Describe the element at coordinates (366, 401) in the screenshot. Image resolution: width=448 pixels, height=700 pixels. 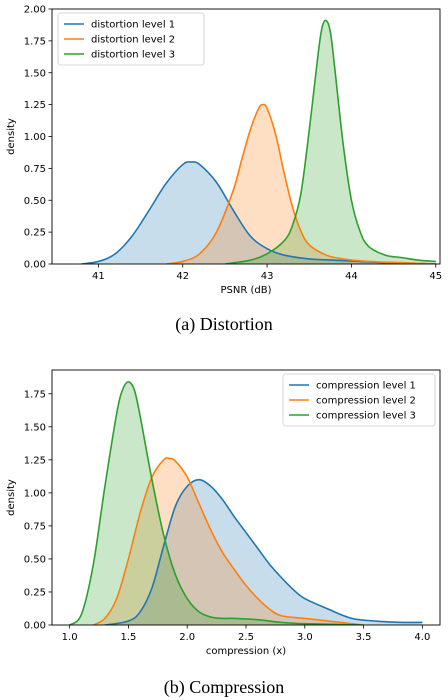
I see `legend-label-2: compression level 2` at that location.